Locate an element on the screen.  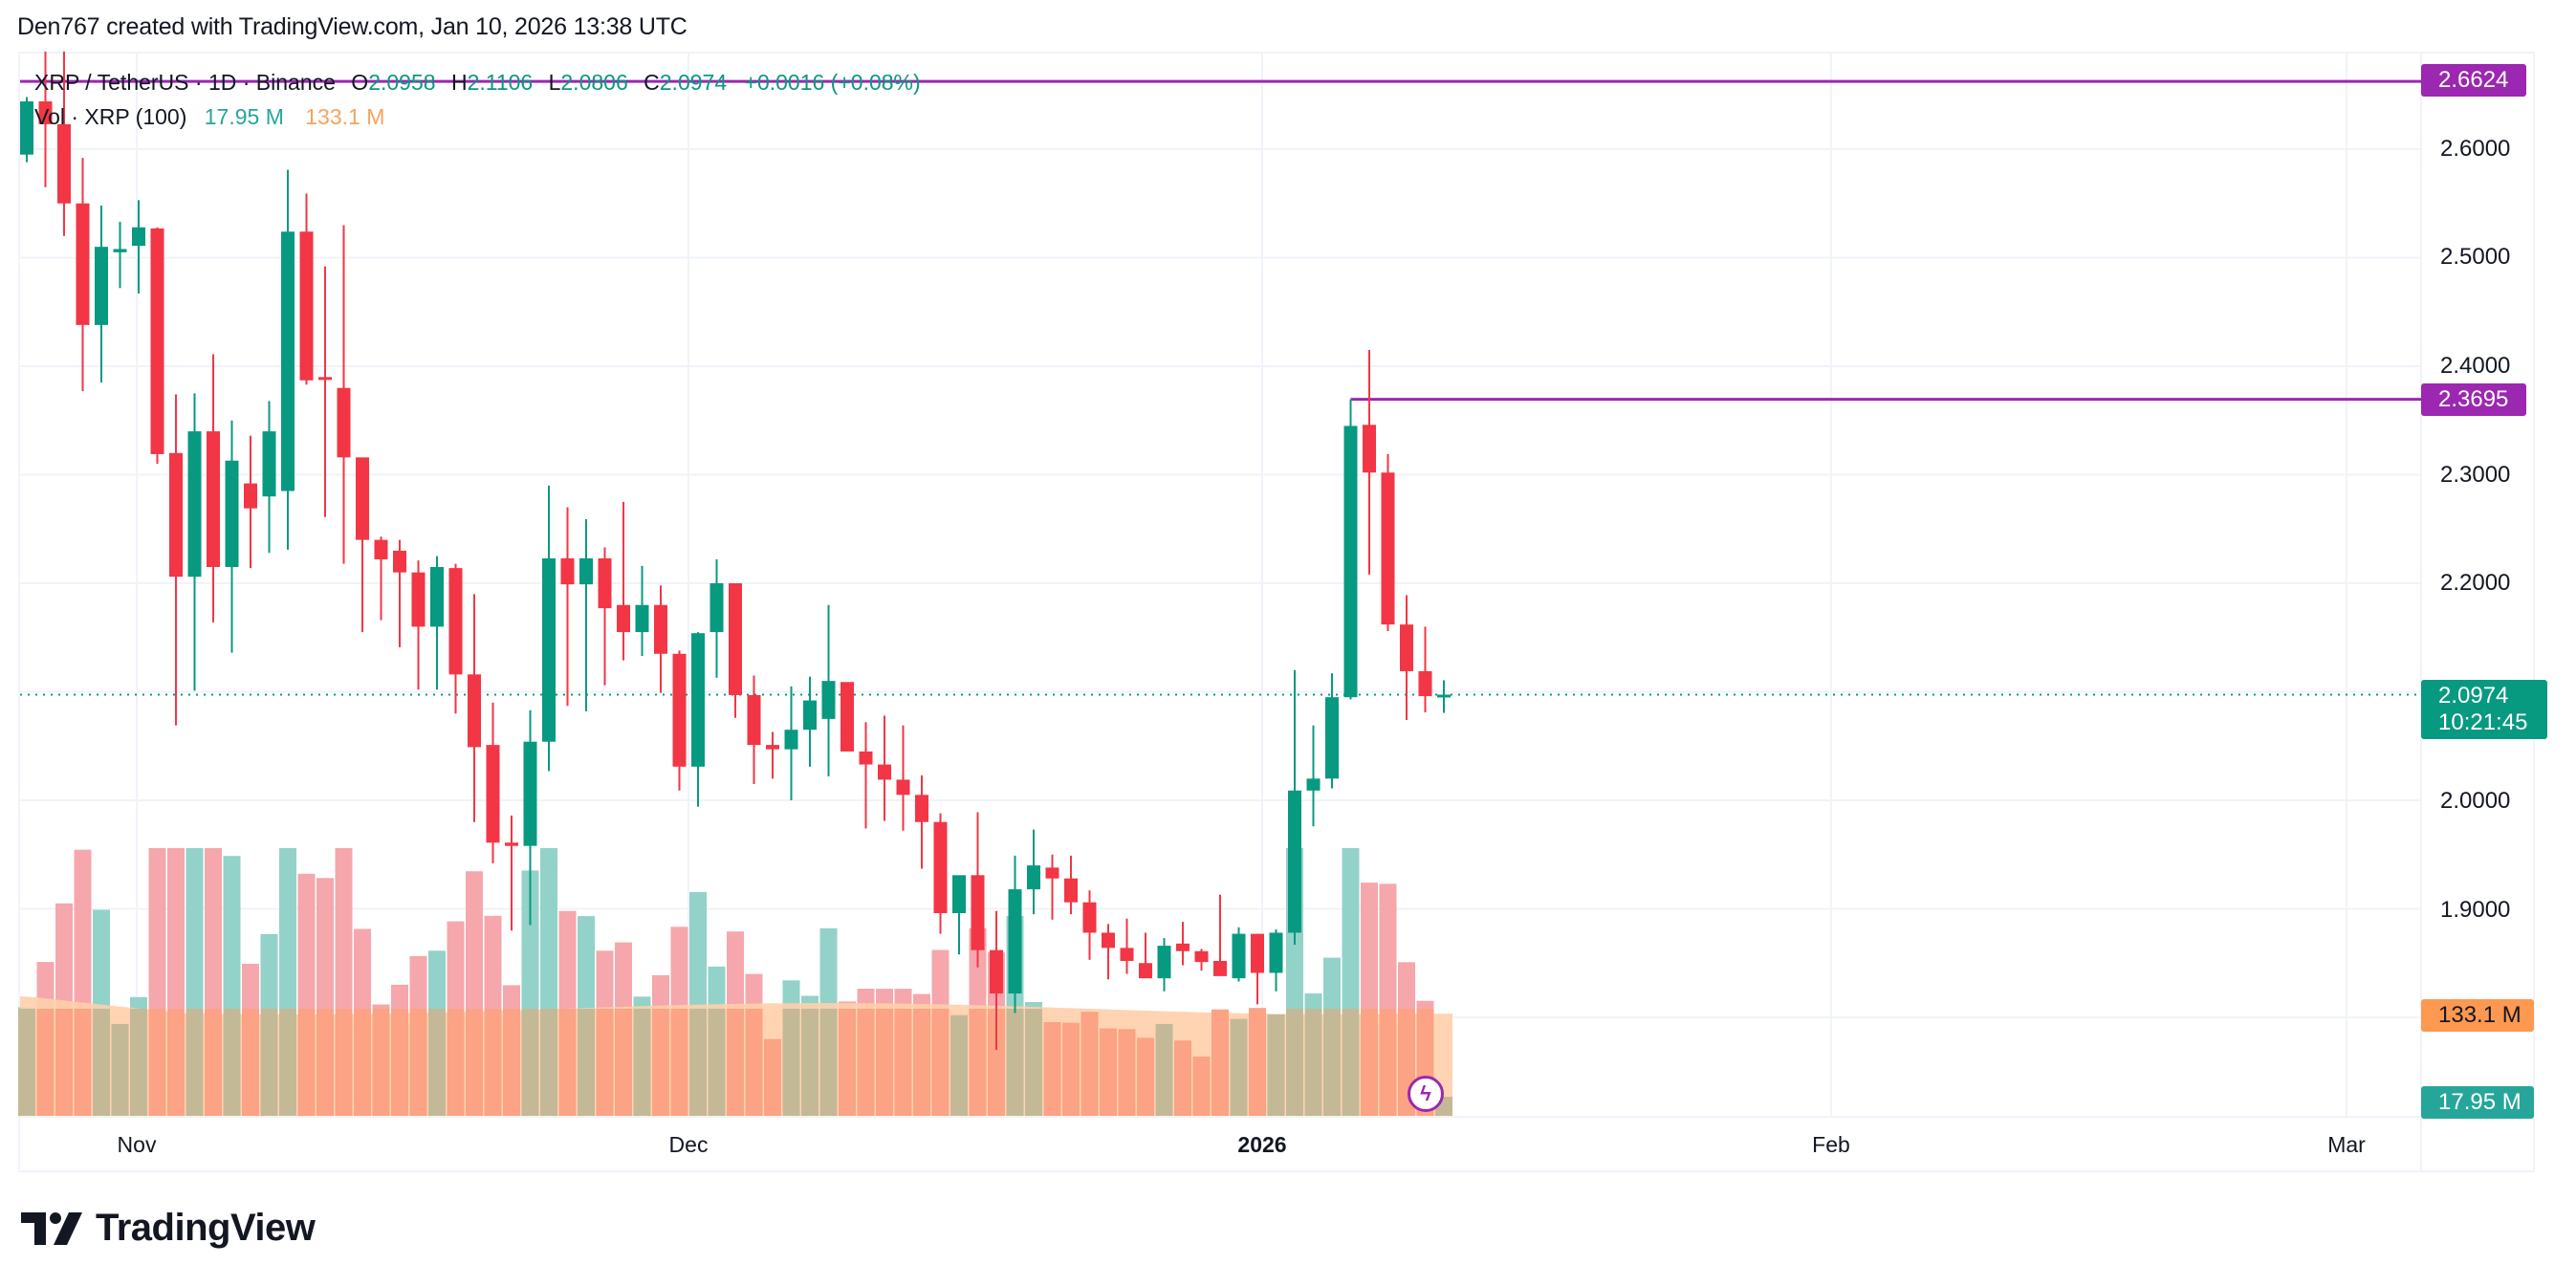
horizontal-line-price-tag: 2.3695 is located at coordinates (2473, 399).